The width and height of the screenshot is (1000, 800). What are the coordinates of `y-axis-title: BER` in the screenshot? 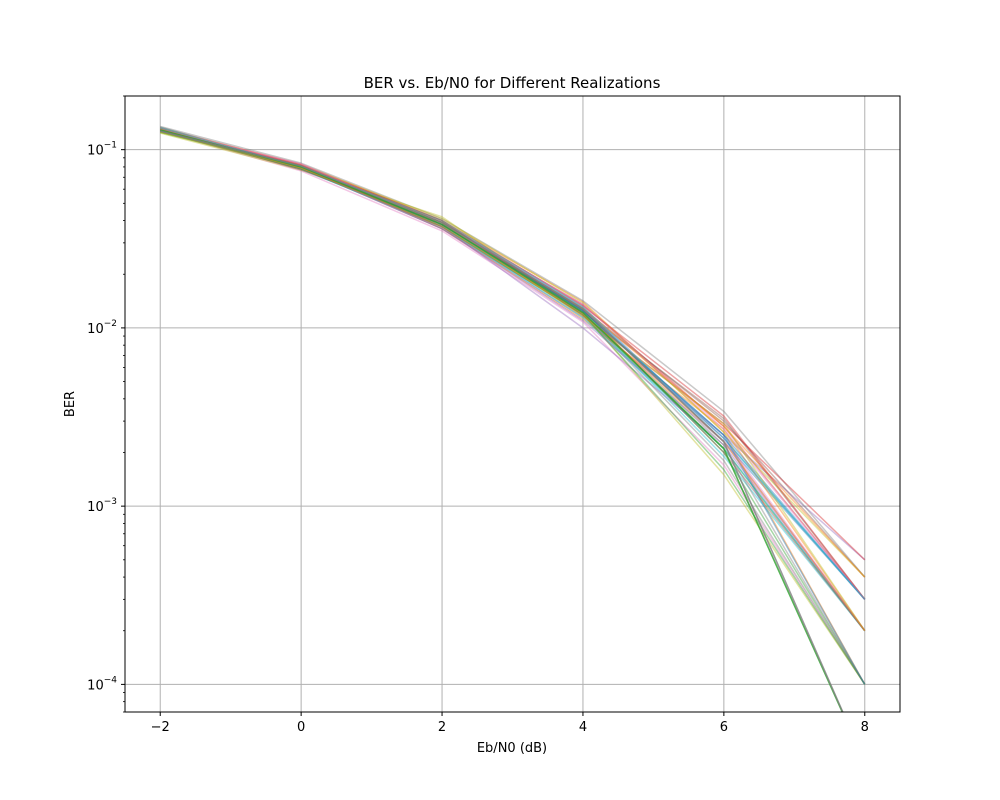 It's located at (70, 404).